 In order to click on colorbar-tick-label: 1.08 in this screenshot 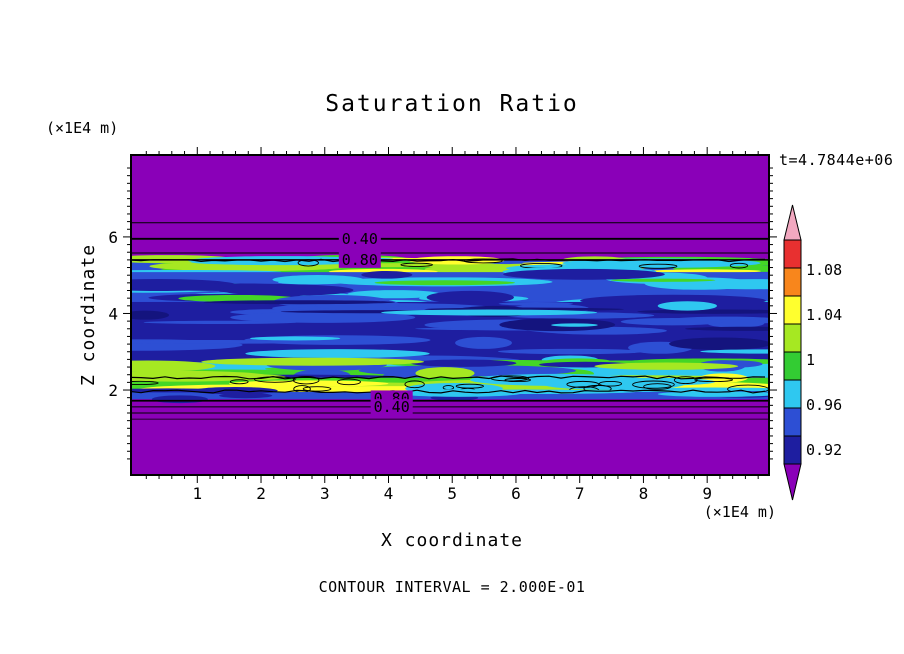, I will do `click(824, 270)`.